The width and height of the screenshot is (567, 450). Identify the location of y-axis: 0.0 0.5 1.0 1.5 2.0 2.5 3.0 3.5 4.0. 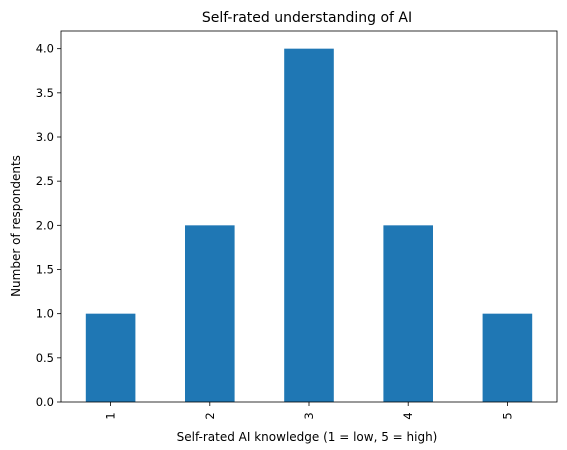
(48, 225).